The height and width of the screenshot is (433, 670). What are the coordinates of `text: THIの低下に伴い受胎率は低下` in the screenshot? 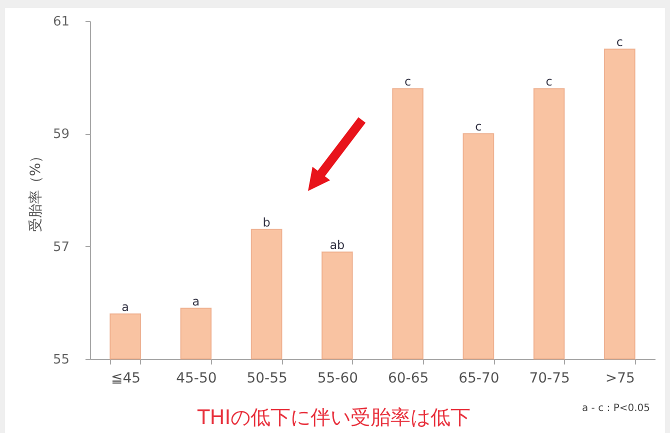 It's located at (333, 417).